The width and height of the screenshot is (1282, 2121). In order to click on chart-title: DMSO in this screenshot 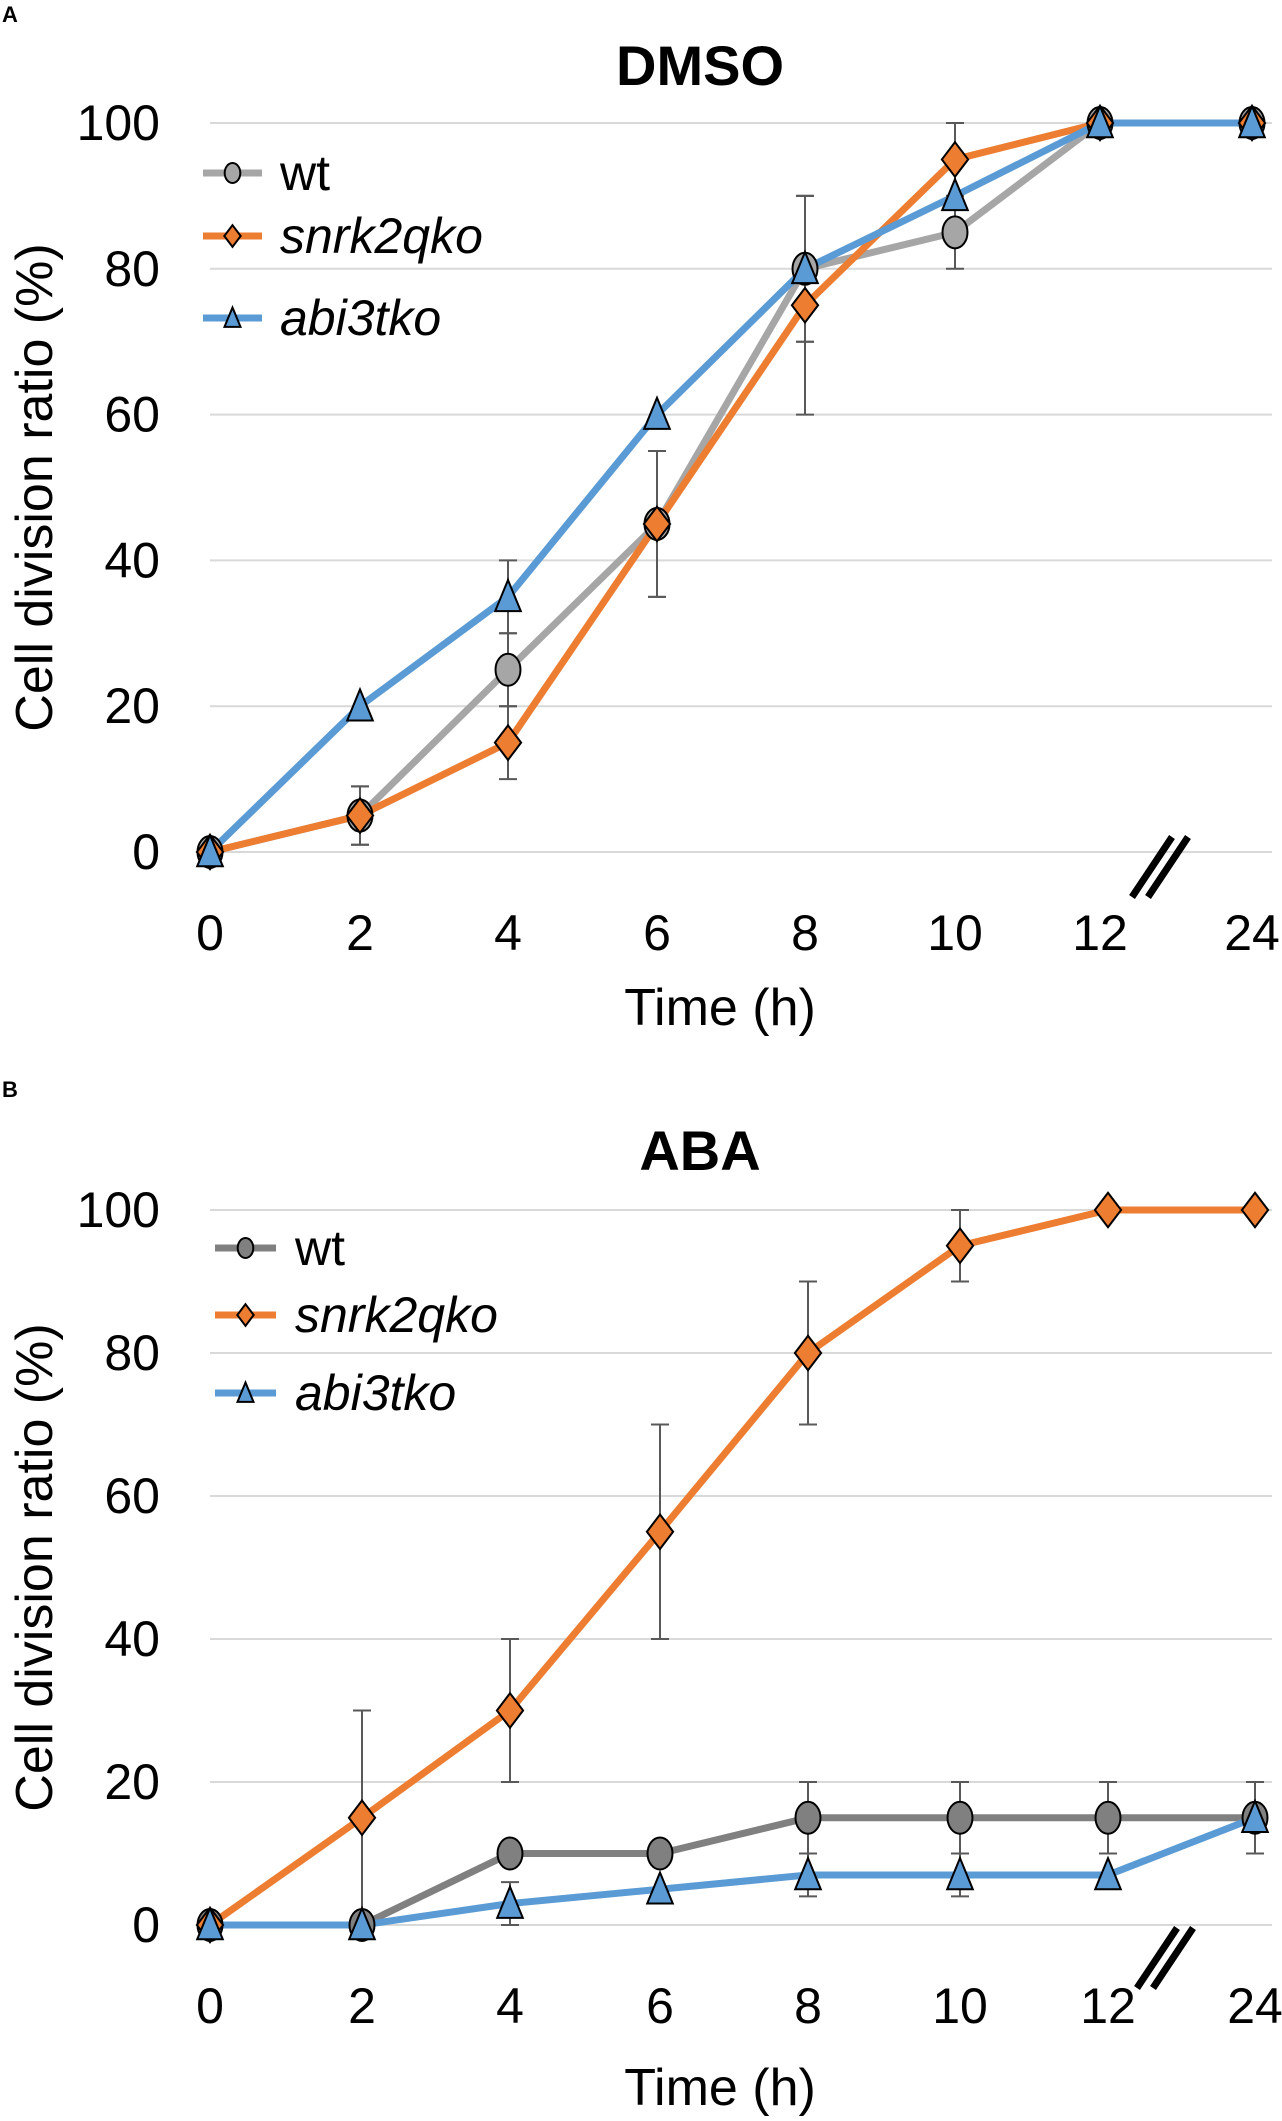, I will do `click(700, 65)`.